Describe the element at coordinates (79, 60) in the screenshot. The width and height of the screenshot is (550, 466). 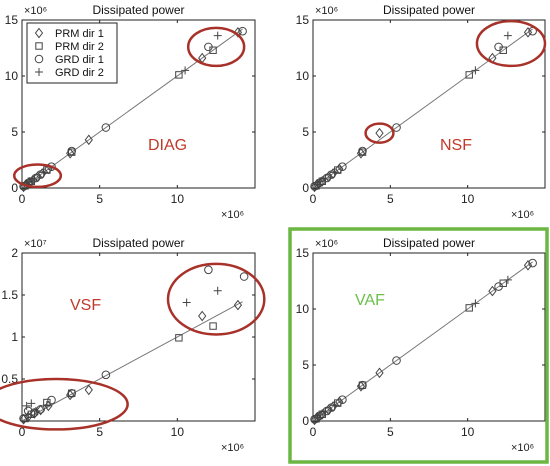
I see `legend-label: GRD dir 1` at that location.